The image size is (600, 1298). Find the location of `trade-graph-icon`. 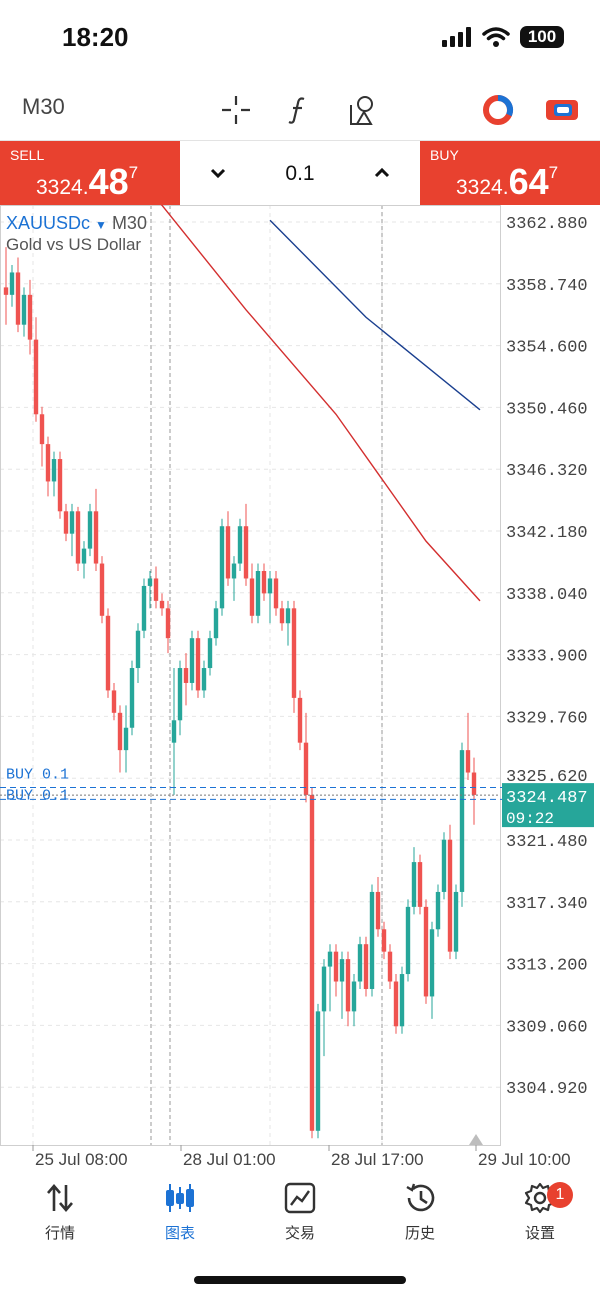

trade-graph-icon is located at coordinates (300, 1198).